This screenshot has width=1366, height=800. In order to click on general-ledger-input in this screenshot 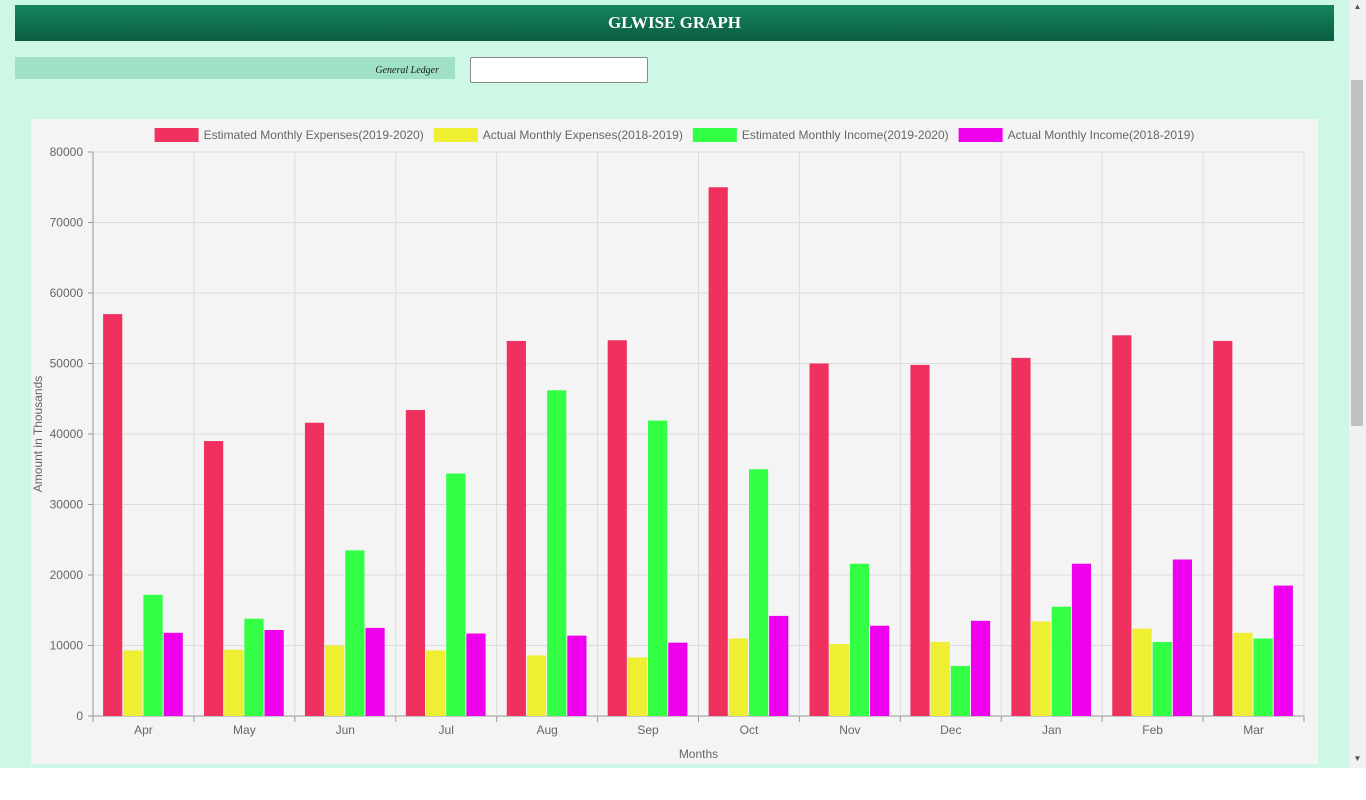, I will do `click(559, 70)`.